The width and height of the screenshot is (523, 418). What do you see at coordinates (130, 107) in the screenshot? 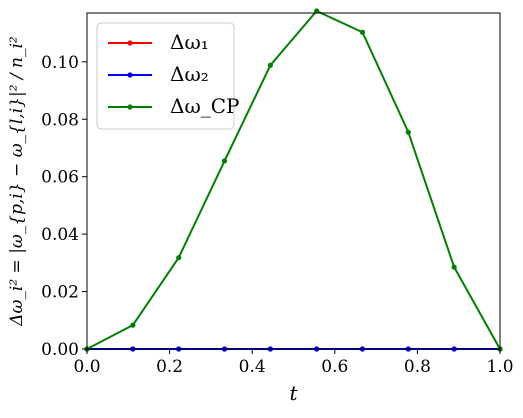
I see `legend-marker-omega-cp` at bounding box center [130, 107].